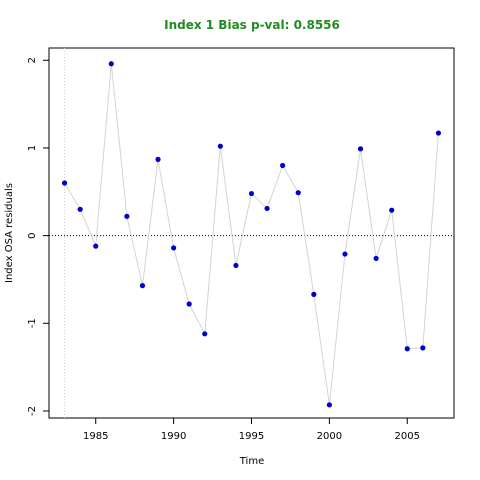 Image resolution: width=480 pixels, height=480 pixels. Describe the element at coordinates (251, 461) in the screenshot. I see `x-axis-label: Time` at that location.